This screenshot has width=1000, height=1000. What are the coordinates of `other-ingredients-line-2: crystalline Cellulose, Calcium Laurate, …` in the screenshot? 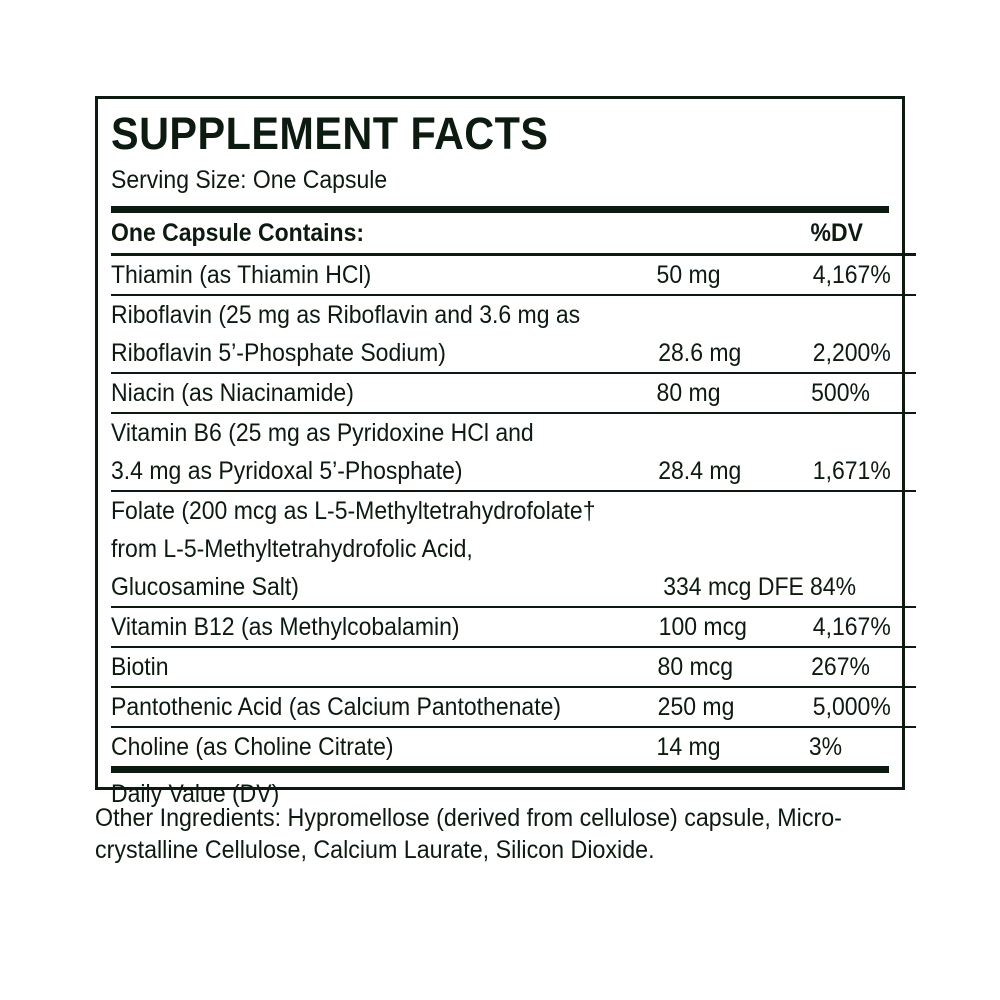 It's located at (375, 850).